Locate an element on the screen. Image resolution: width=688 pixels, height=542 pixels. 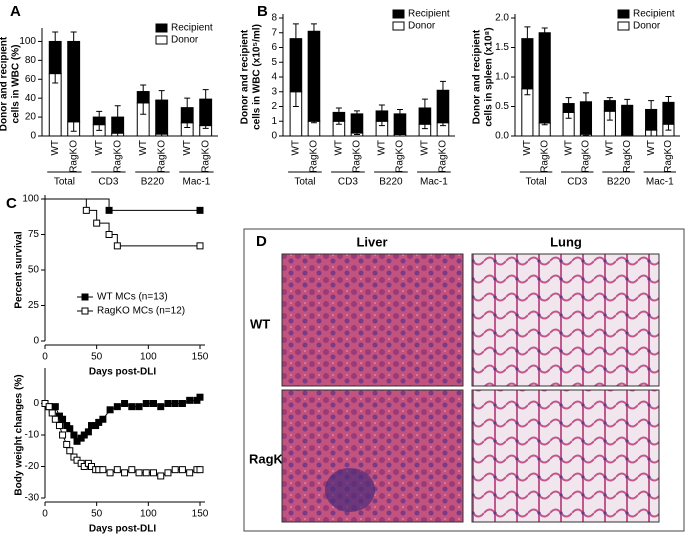
y-tick-label: 50 is located at coordinates (34, 270).